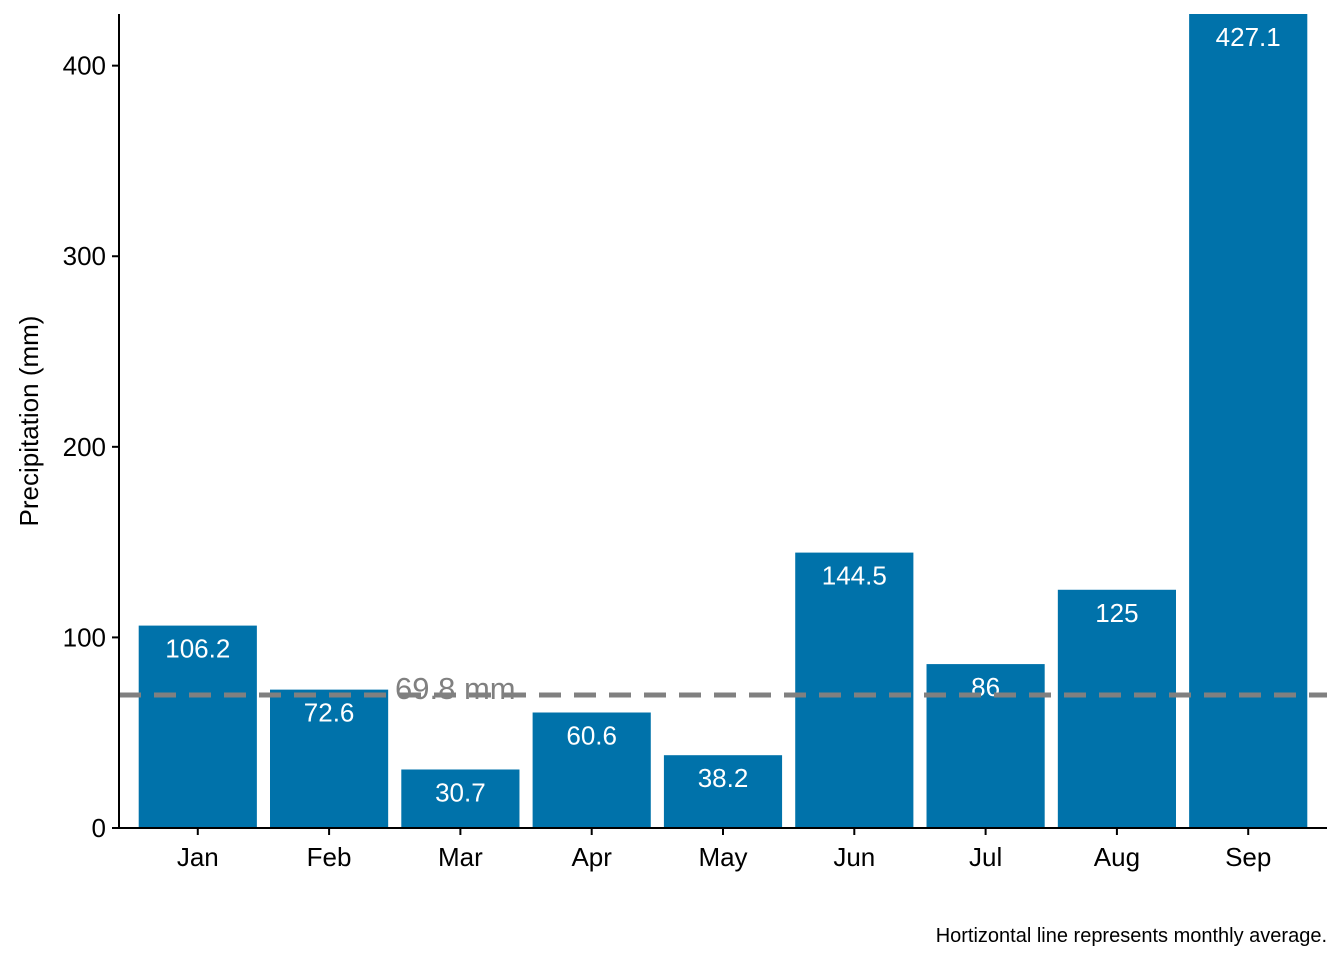  What do you see at coordinates (84, 447) in the screenshot?
I see `y-tick-label: 200` at bounding box center [84, 447].